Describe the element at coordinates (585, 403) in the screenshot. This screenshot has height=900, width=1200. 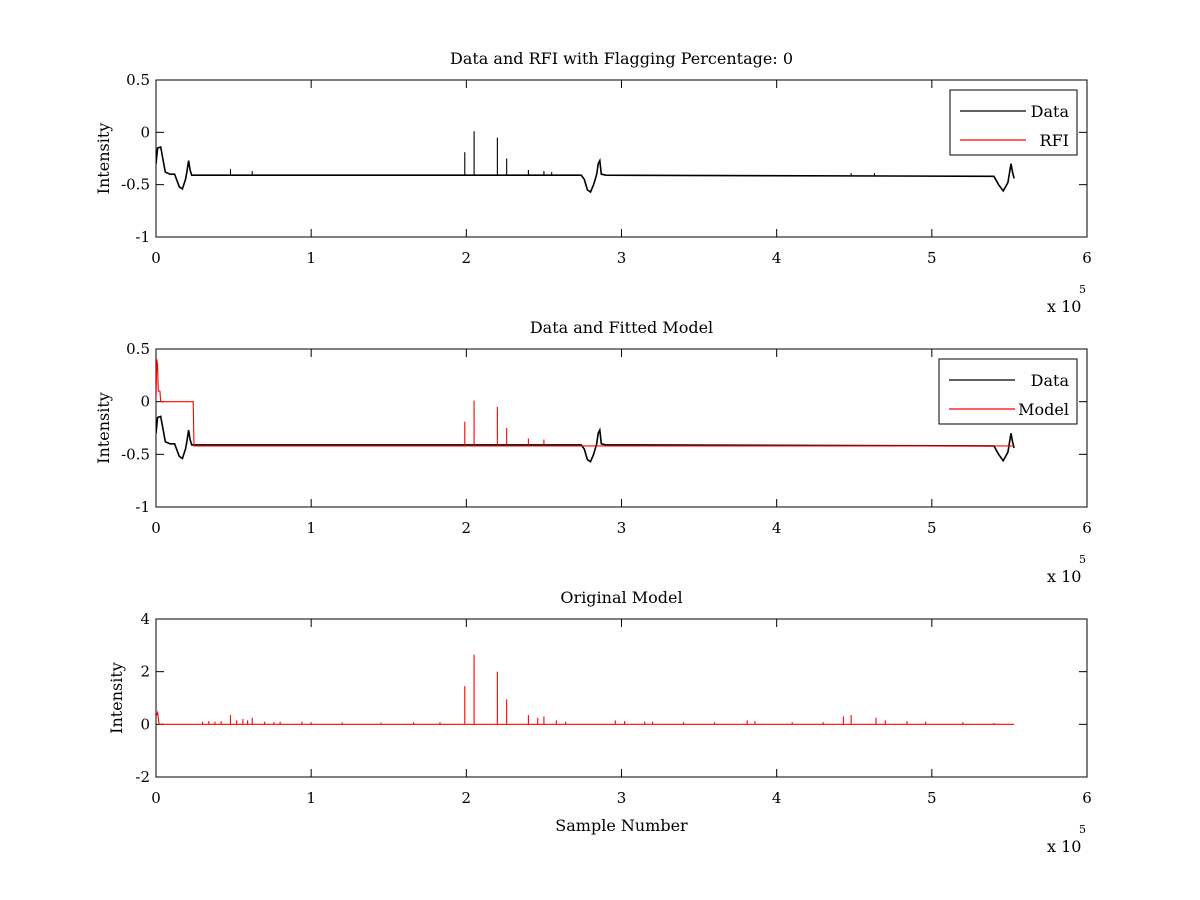
I see `series-line-model` at that location.